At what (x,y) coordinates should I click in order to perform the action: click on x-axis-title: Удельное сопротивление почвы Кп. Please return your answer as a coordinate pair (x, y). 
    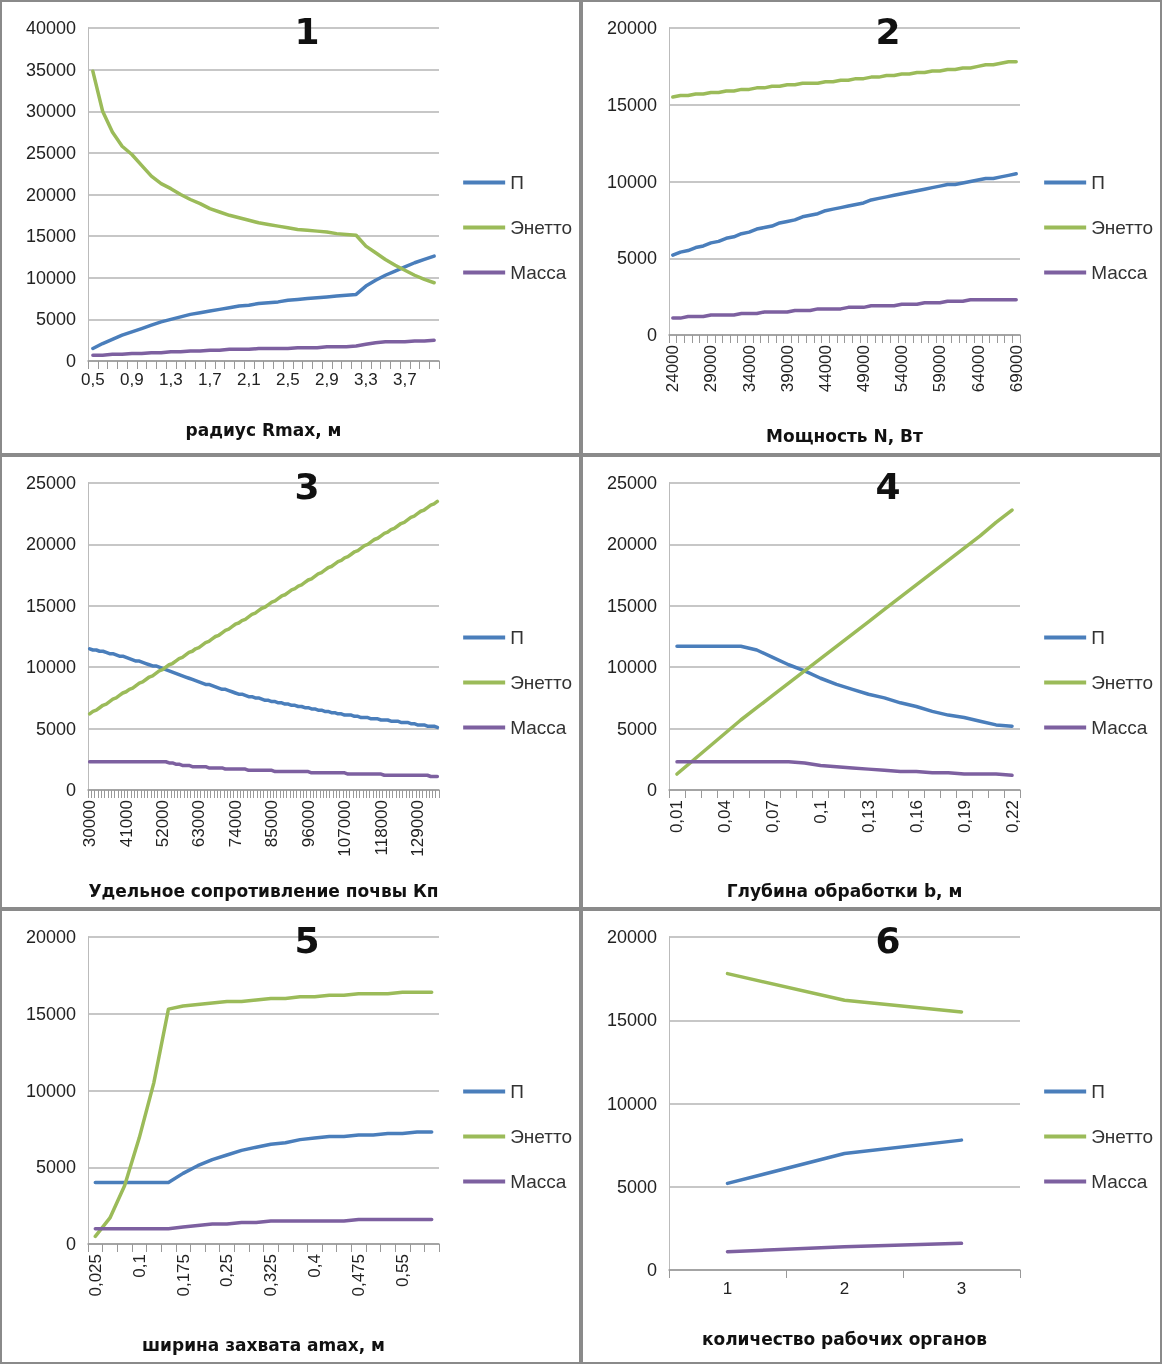
    Looking at the image, I should click on (263, 890).